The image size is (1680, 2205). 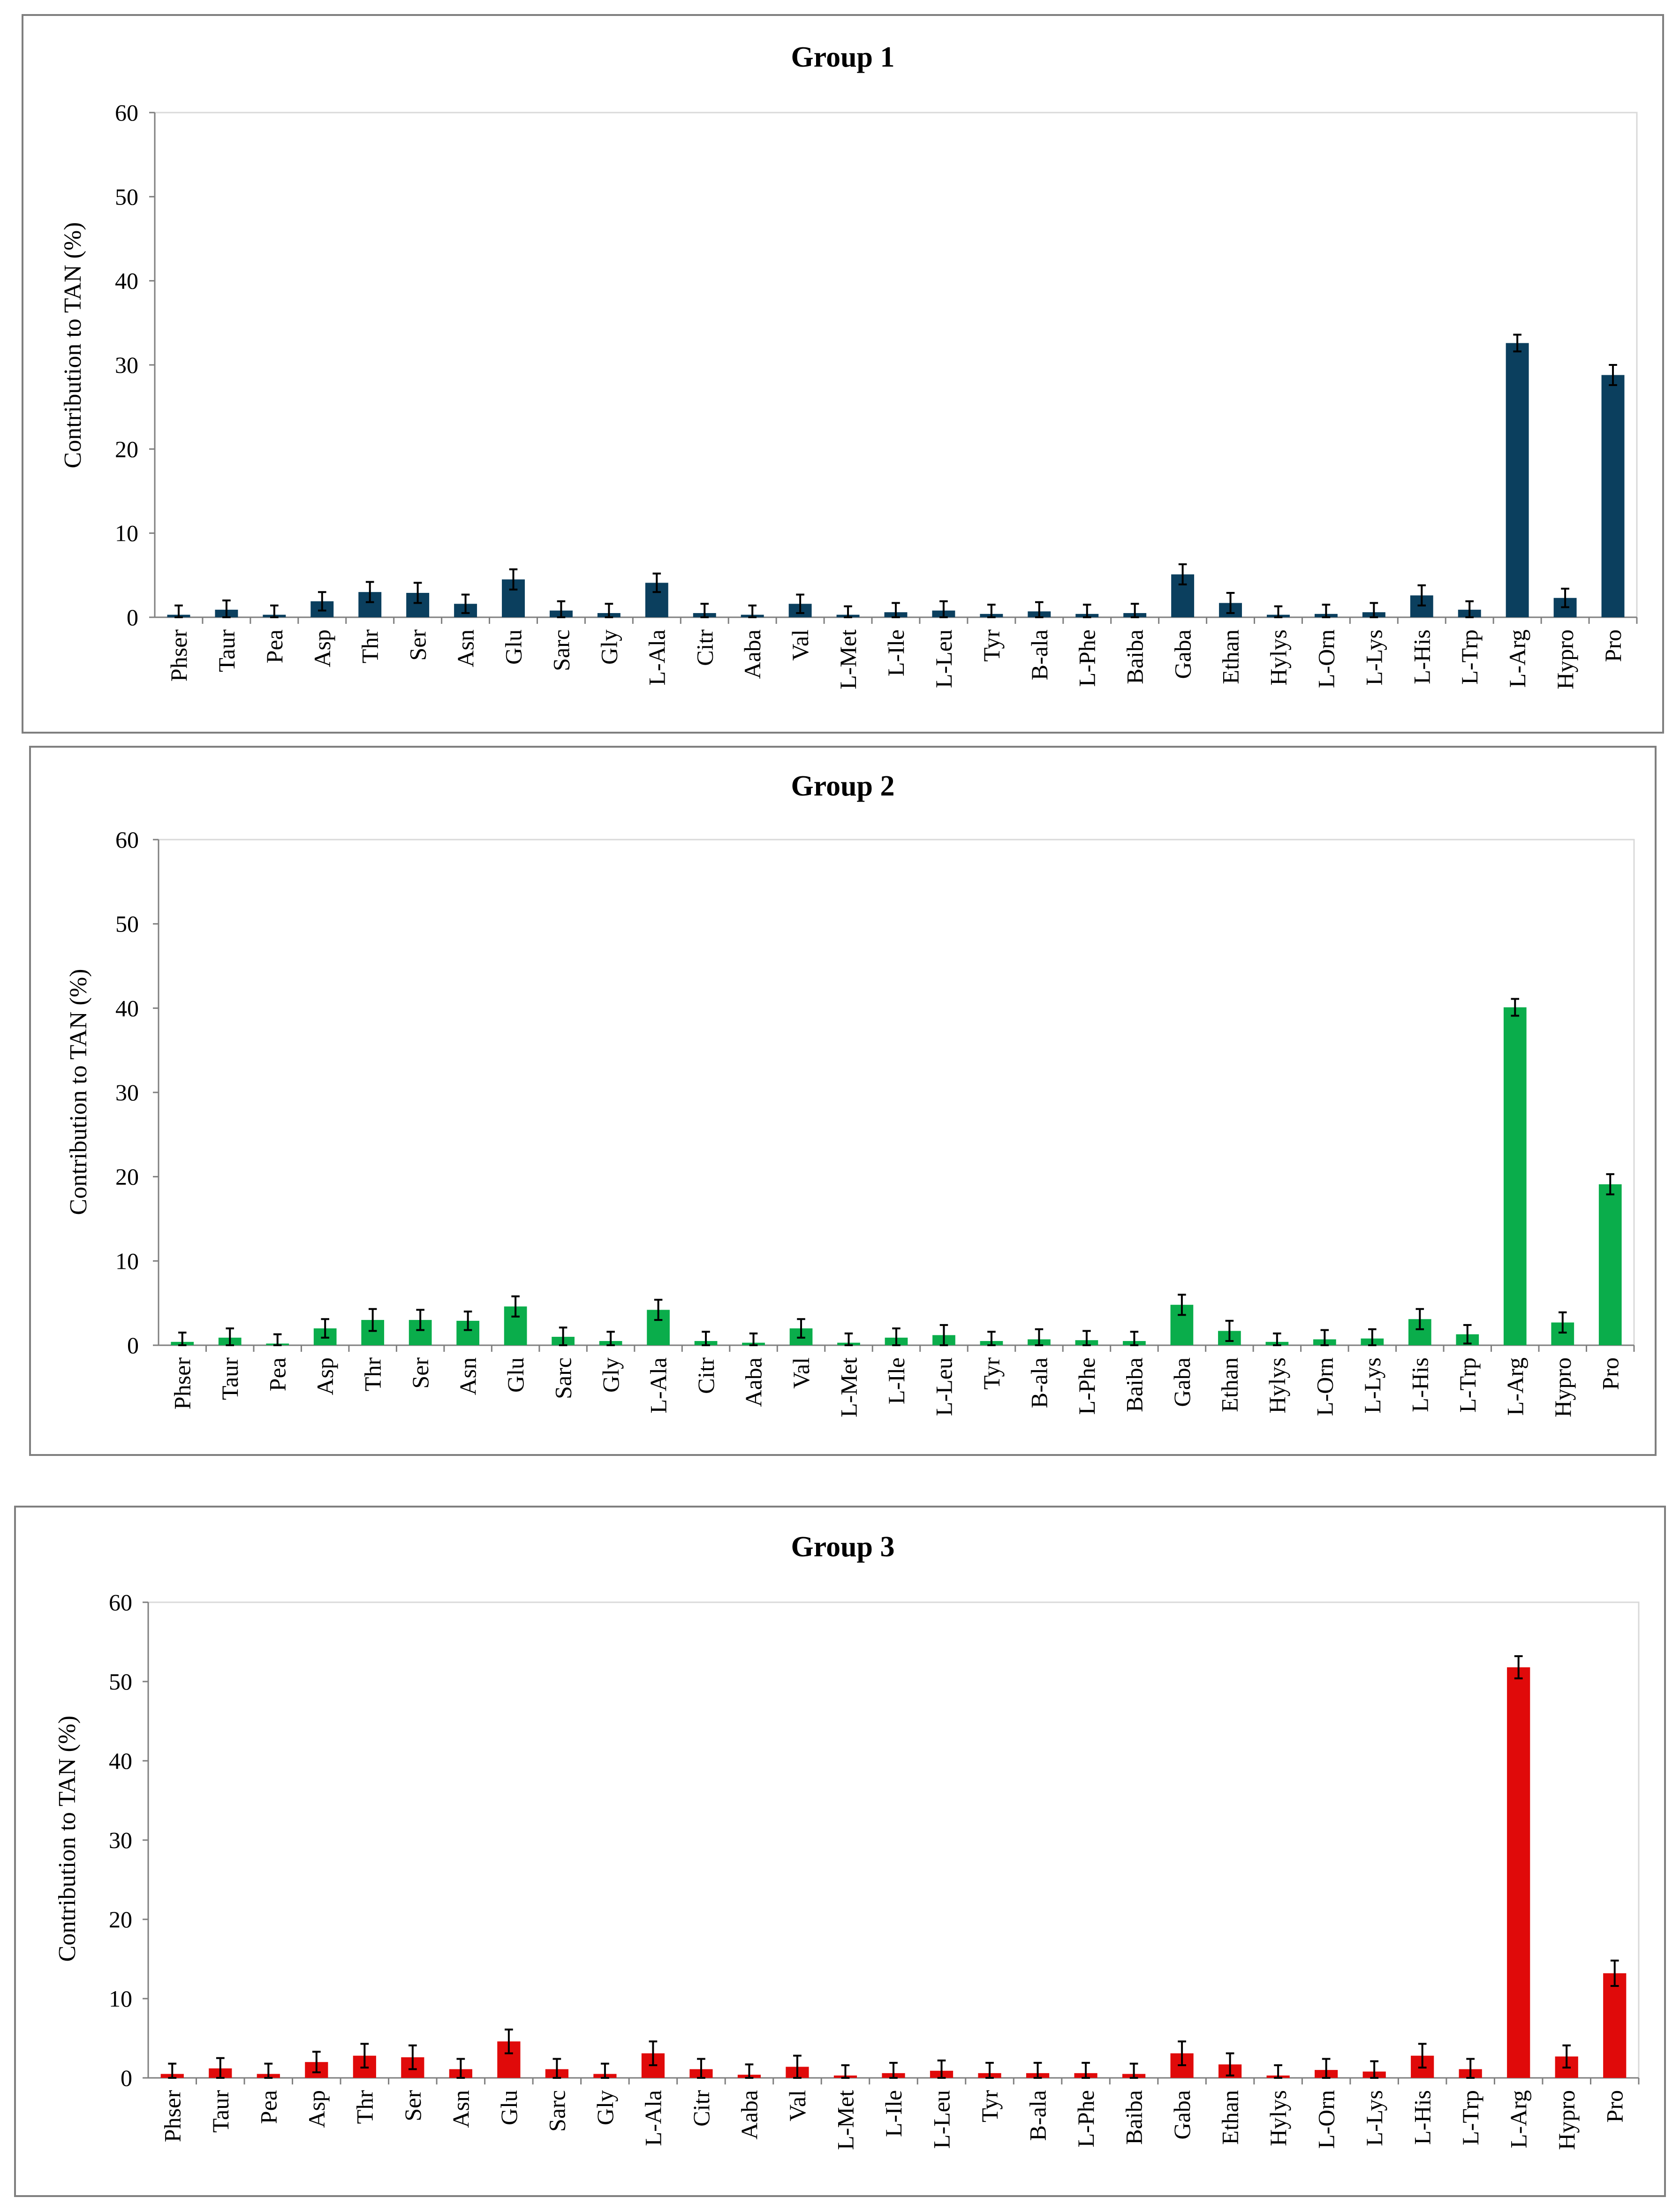 What do you see at coordinates (120, 1999) in the screenshot?
I see `y-tick-label: 10` at bounding box center [120, 1999].